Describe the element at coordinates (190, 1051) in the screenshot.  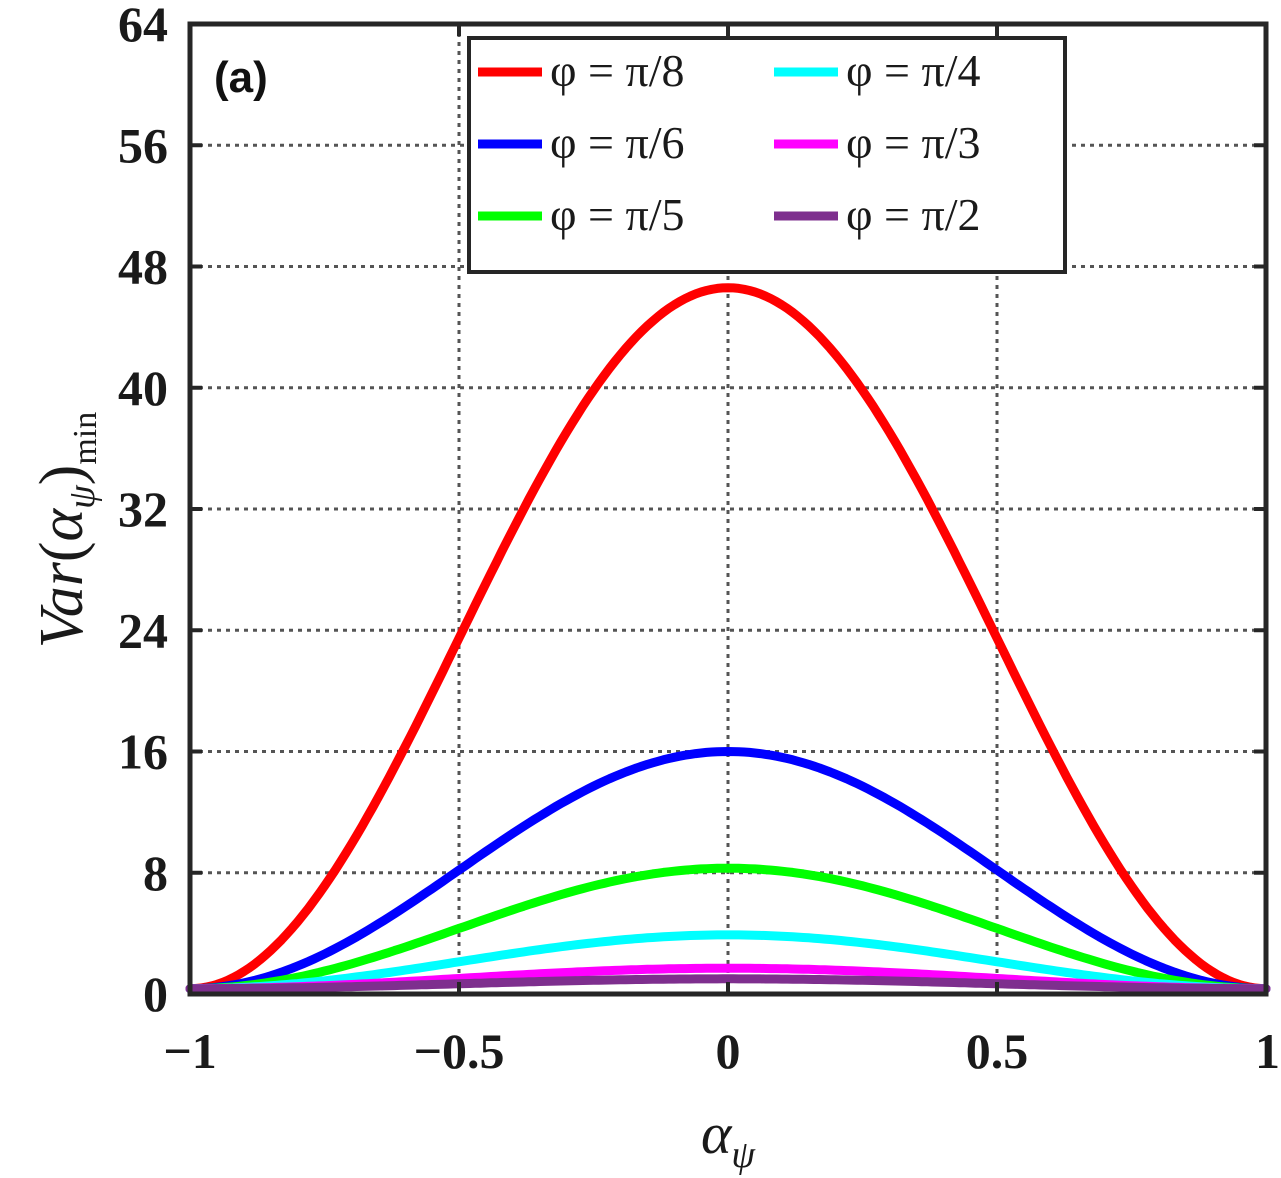
I see `x-tick-label: −1` at that location.